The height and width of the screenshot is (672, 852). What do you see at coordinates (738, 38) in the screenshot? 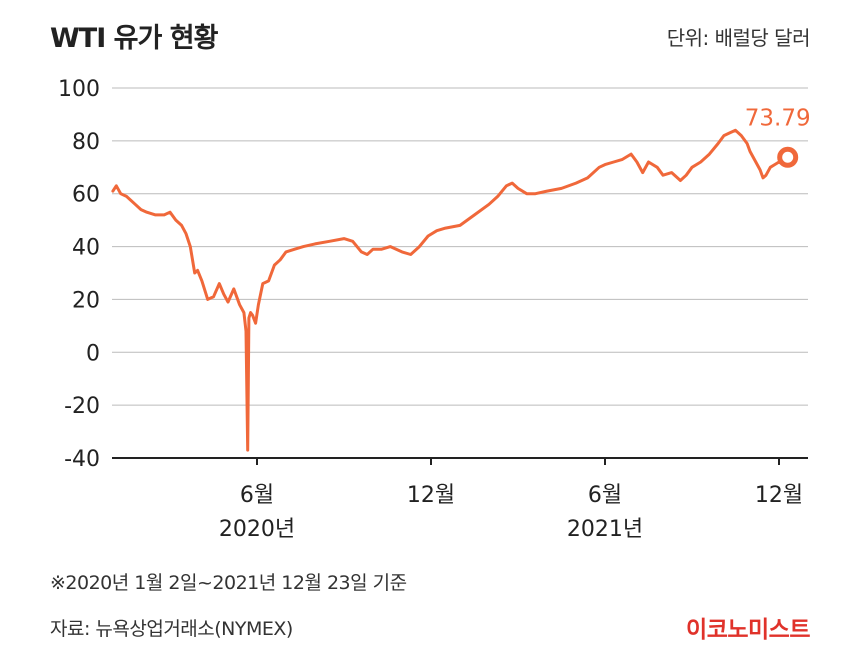
I see `unit-label: 단위: 배럴당 달러` at bounding box center [738, 38].